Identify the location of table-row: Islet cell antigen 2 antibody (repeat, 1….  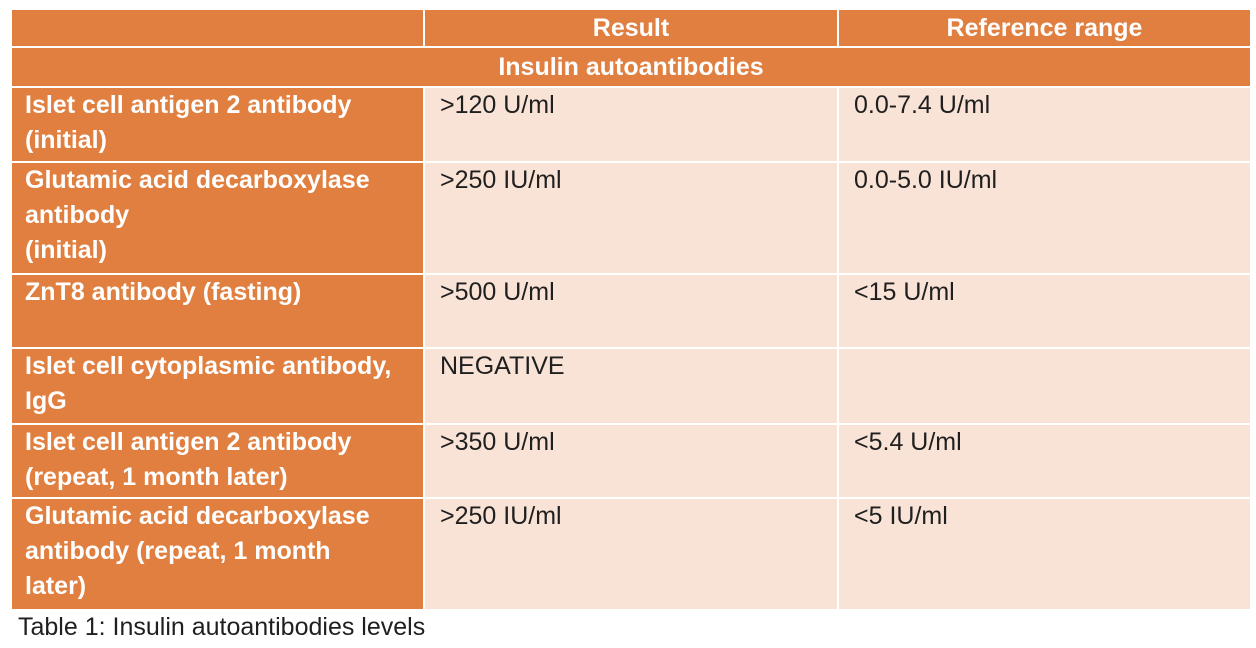
(631, 461).